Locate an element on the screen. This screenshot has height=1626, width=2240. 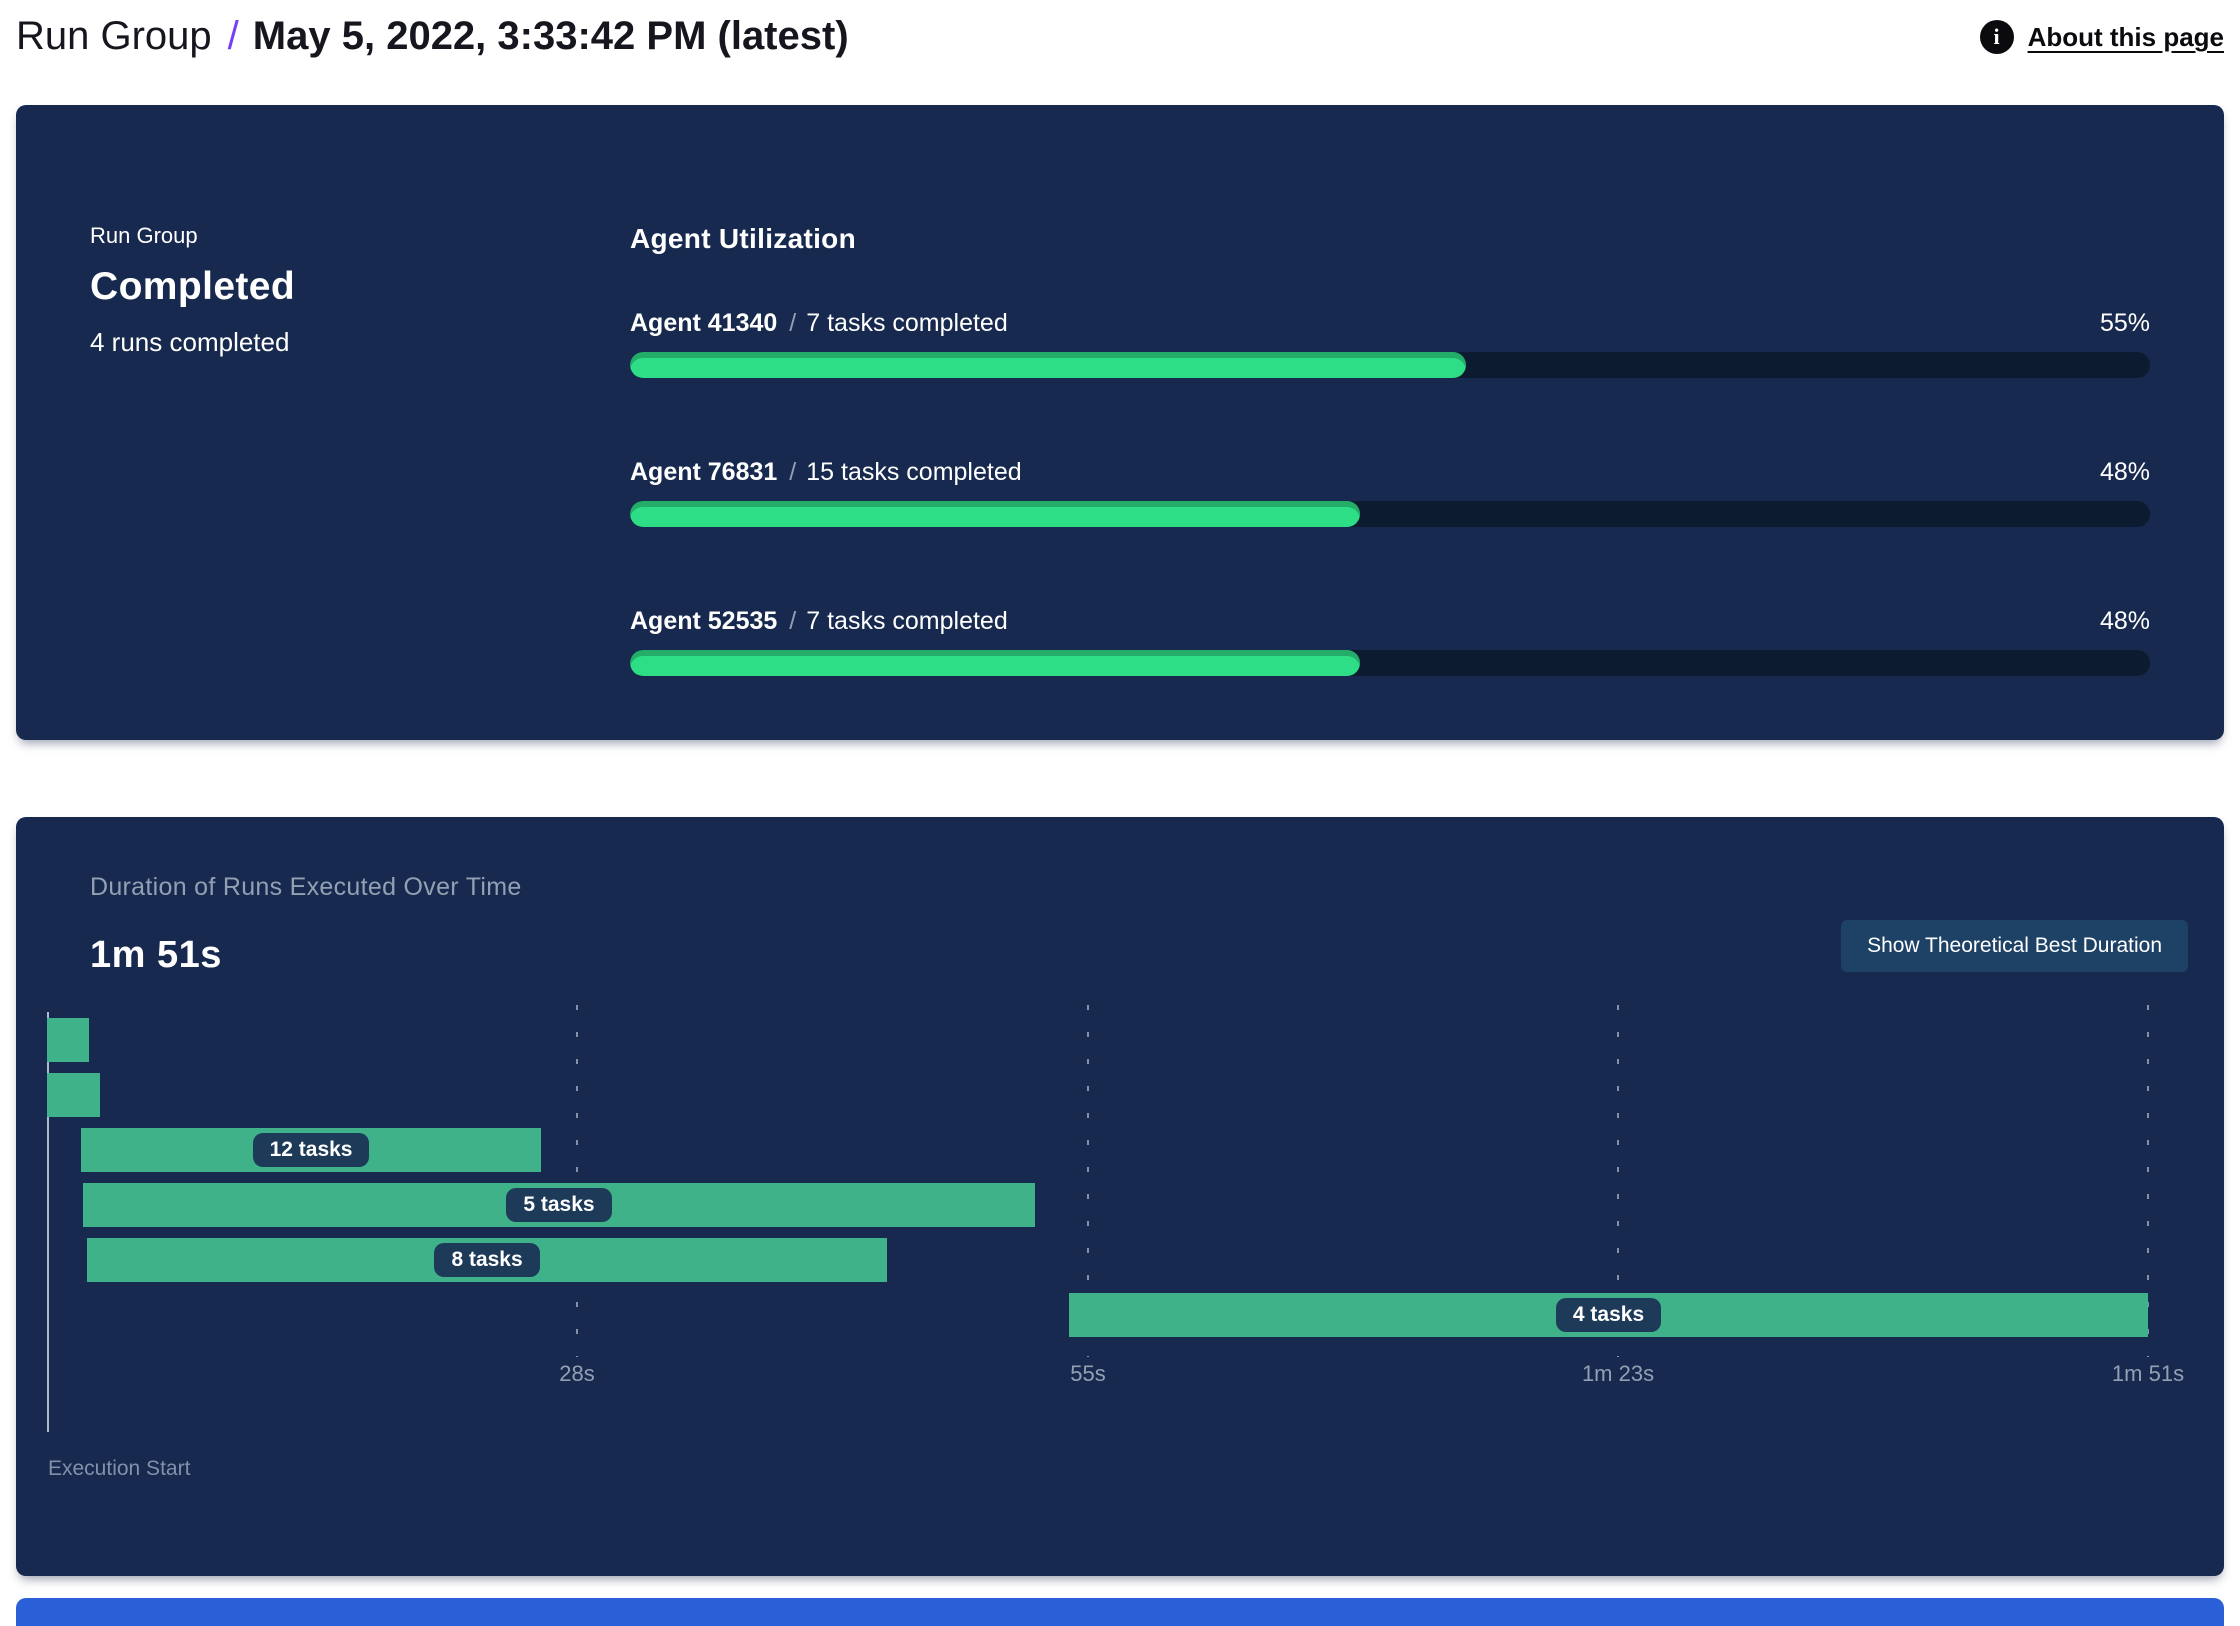
info-icon: i is located at coordinates (1996, 37).